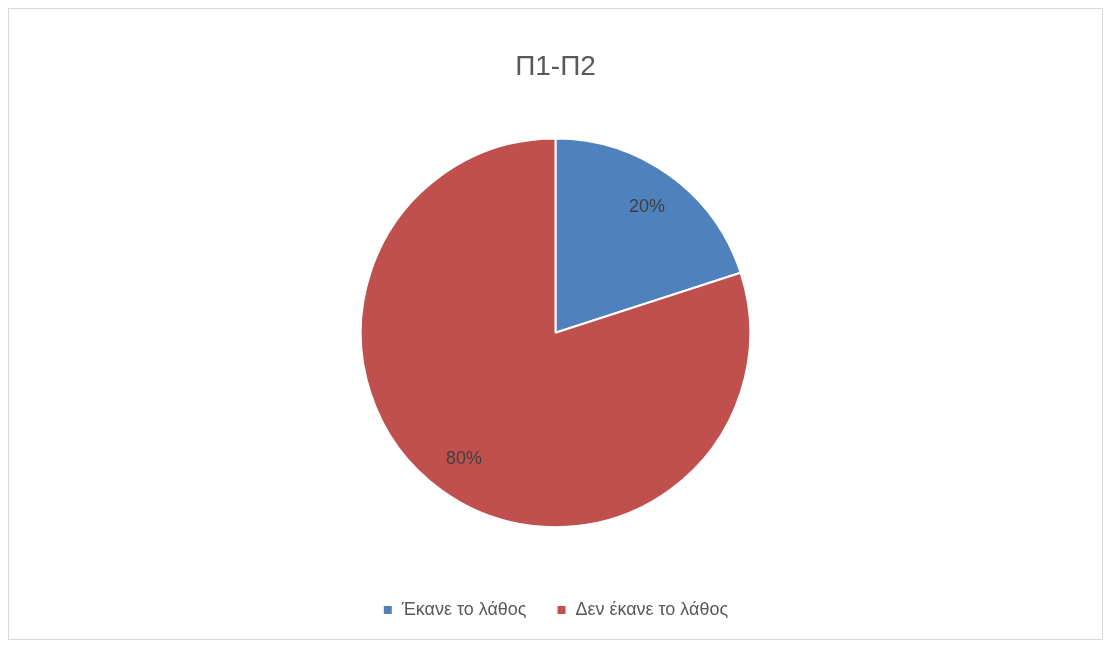 The height and width of the screenshot is (650, 1113). What do you see at coordinates (464, 457) in the screenshot?
I see `data-label: 80%` at bounding box center [464, 457].